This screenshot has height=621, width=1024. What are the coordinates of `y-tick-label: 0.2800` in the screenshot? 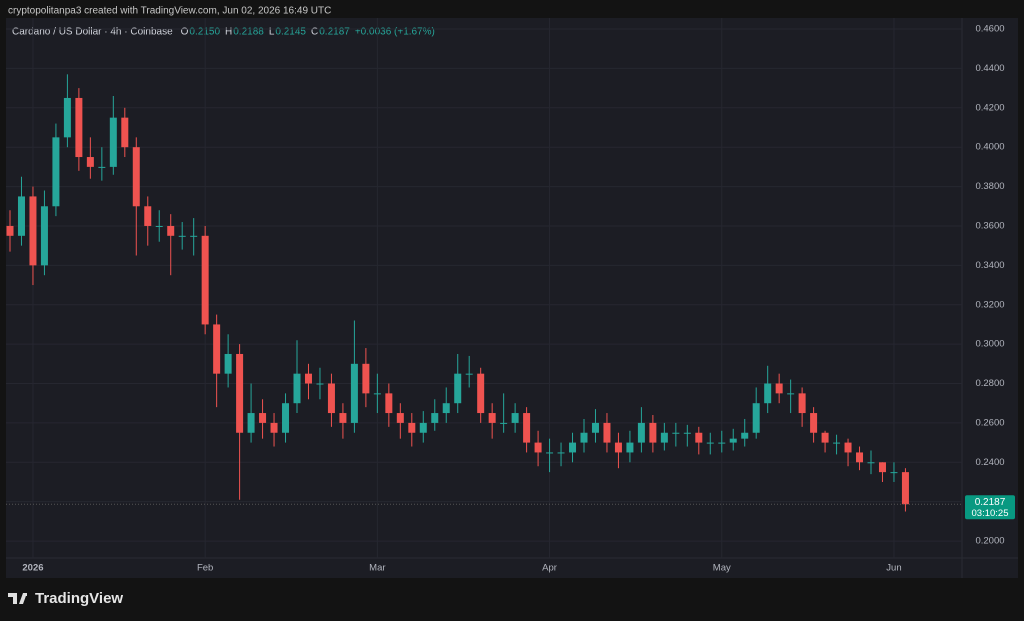 It's located at (989, 383).